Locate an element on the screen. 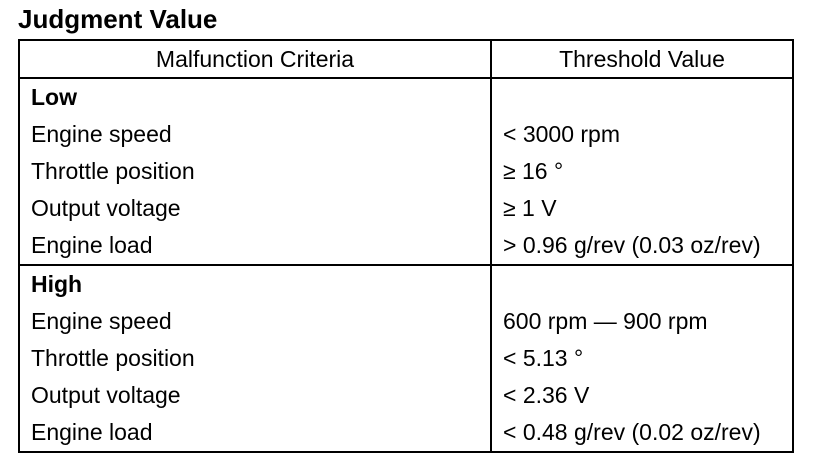 The height and width of the screenshot is (466, 816). threshold-cell: ≥ 1 V is located at coordinates (642, 208).